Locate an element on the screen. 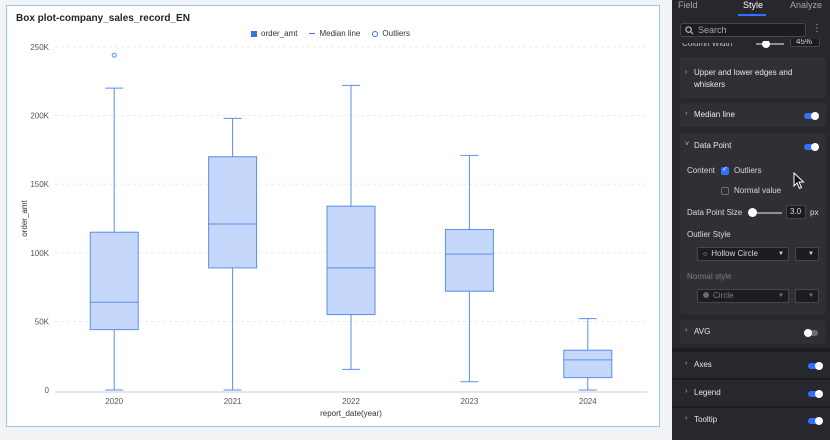 The height and width of the screenshot is (440, 830). tab-field: Field is located at coordinates (688, 5).